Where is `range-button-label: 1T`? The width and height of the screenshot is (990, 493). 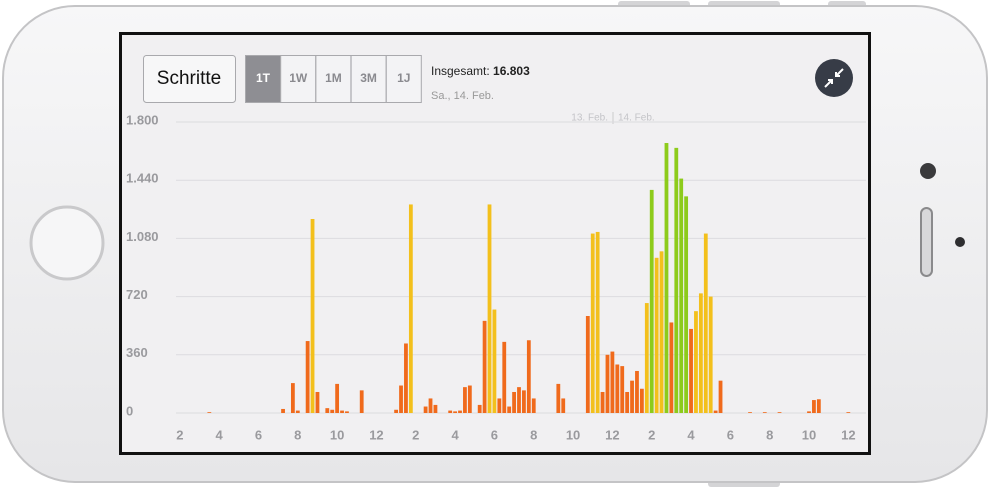
range-button-label: 1T is located at coordinates (263, 78).